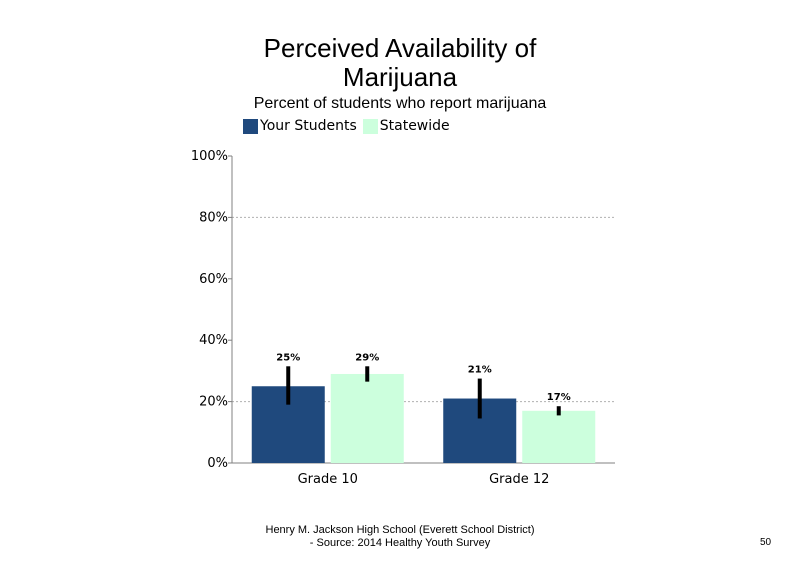 This screenshot has height=568, width=800. What do you see at coordinates (250, 126) in the screenshot?
I see `legend-swatch-your-students` at bounding box center [250, 126].